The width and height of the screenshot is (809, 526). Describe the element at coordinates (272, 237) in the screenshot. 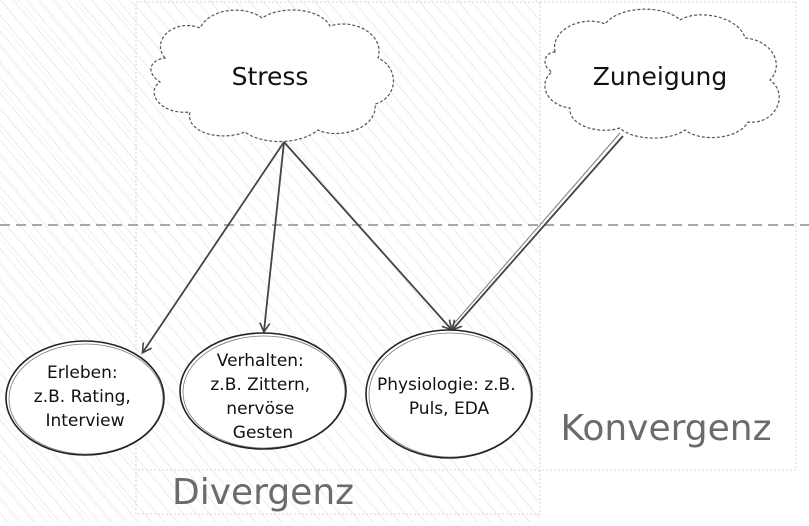

I see `arrow-stress-verhalten` at that location.